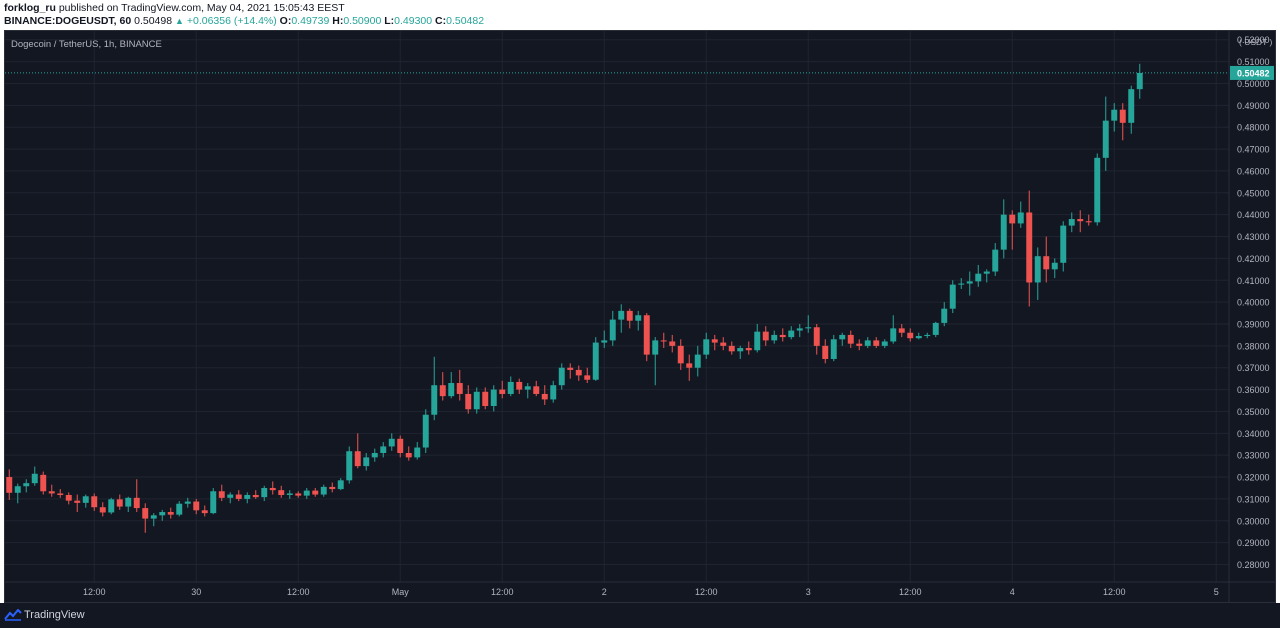  I want to click on y-tick-label: 0.49000, so click(1253, 106).